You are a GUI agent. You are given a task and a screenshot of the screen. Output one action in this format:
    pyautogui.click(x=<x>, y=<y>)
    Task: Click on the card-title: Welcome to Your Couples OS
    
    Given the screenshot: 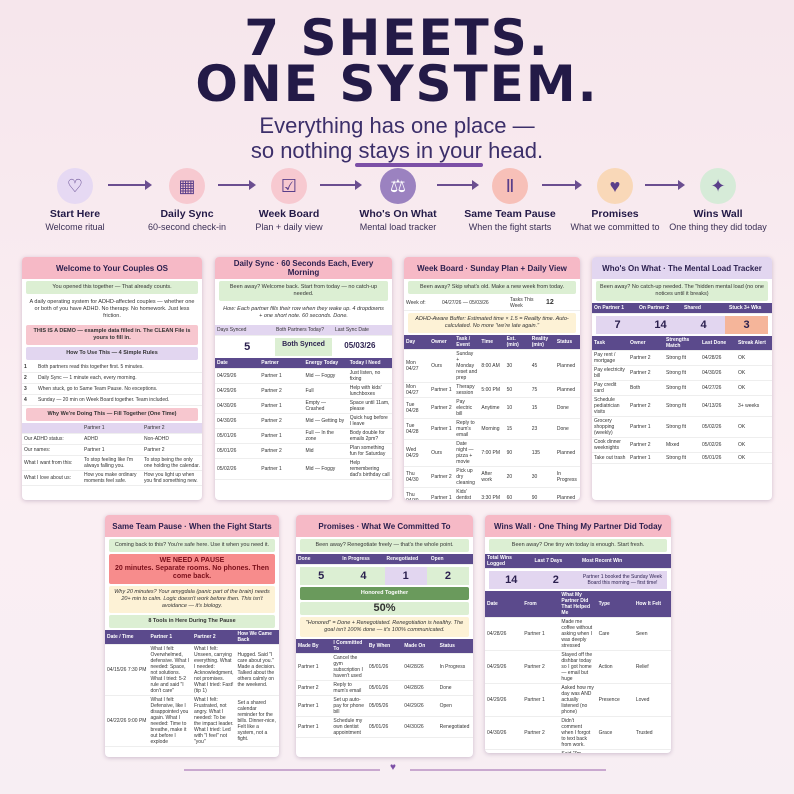 What is the action you would take?
    pyautogui.click(x=112, y=268)
    